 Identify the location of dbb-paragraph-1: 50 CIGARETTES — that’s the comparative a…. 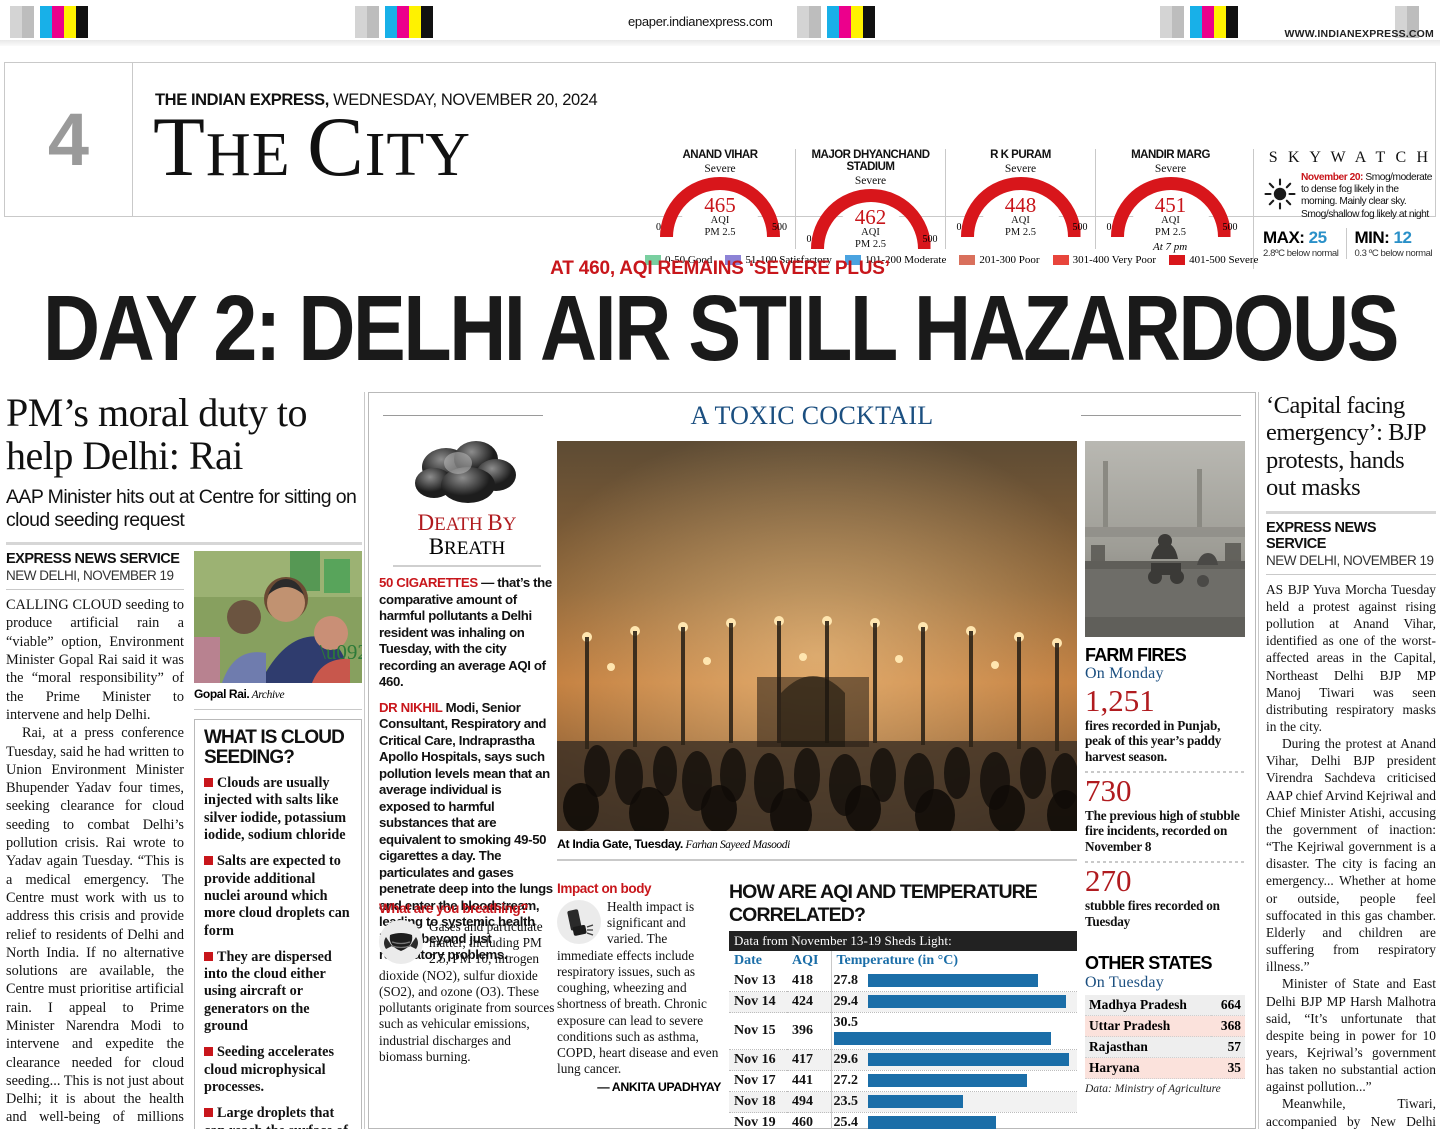
(467, 633).